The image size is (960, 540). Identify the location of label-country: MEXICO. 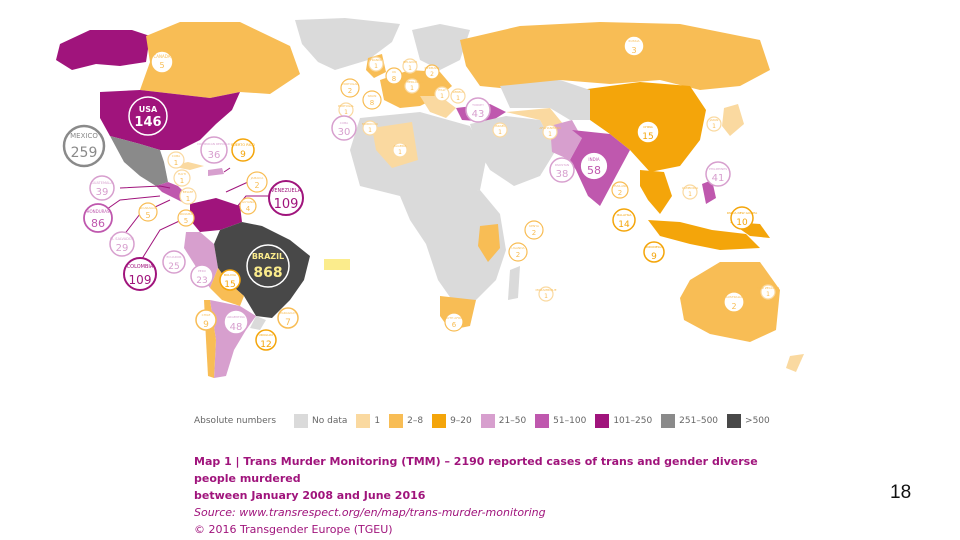
(84, 136).